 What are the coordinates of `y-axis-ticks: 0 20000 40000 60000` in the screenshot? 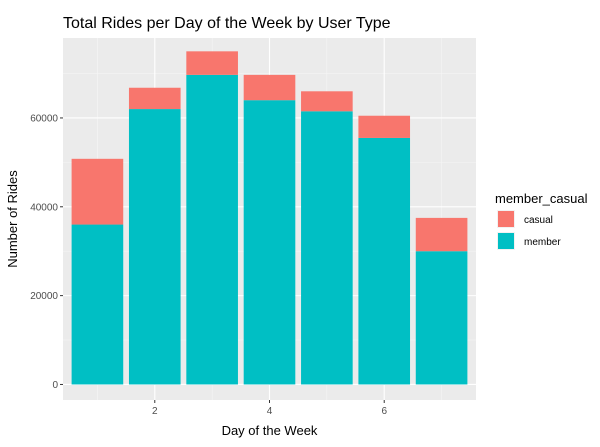 It's located at (46, 252).